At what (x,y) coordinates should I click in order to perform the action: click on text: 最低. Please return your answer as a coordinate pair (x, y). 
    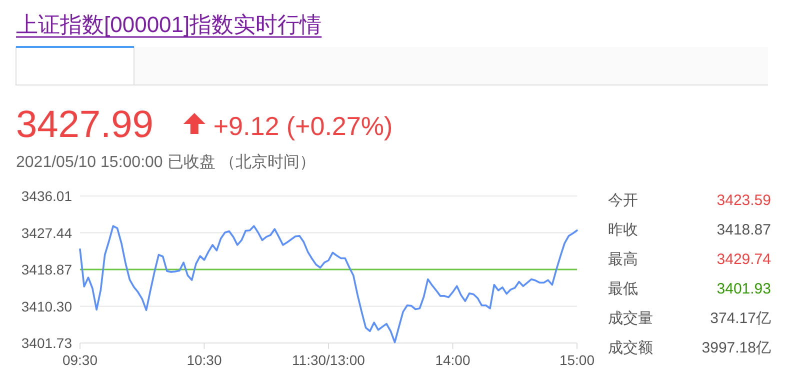
    Looking at the image, I should click on (623, 289).